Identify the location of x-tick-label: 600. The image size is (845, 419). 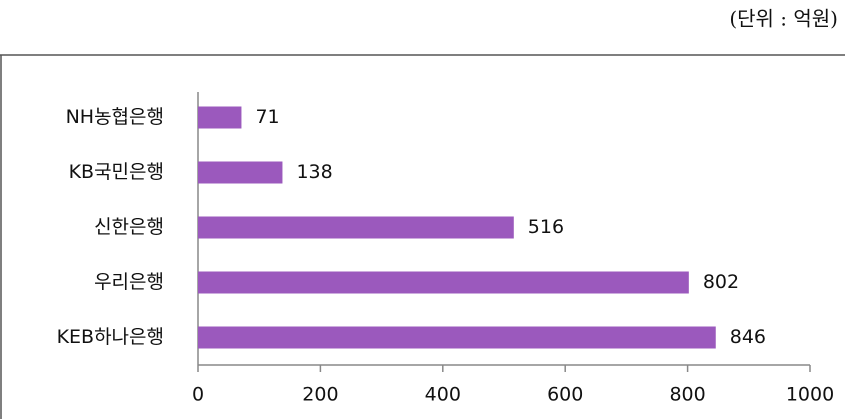
(565, 395).